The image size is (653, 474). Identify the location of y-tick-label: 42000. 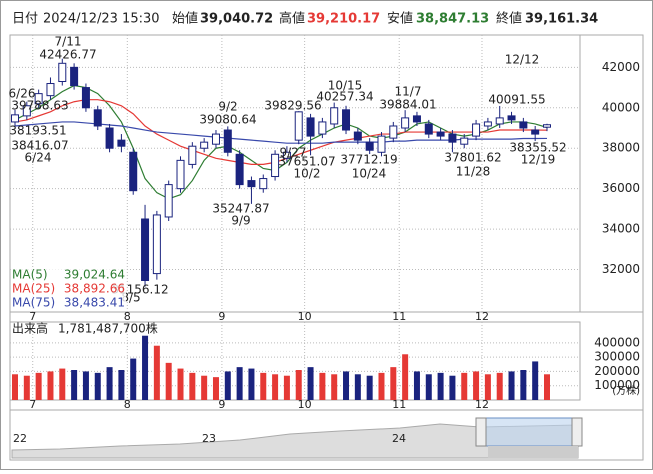
(621, 67).